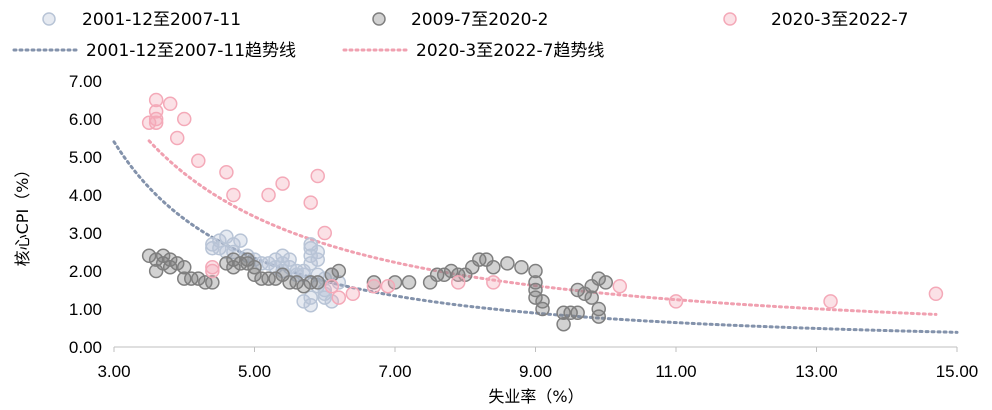 This screenshot has width=992, height=410. I want to click on y-tick-label: 5.00, so click(85, 157).